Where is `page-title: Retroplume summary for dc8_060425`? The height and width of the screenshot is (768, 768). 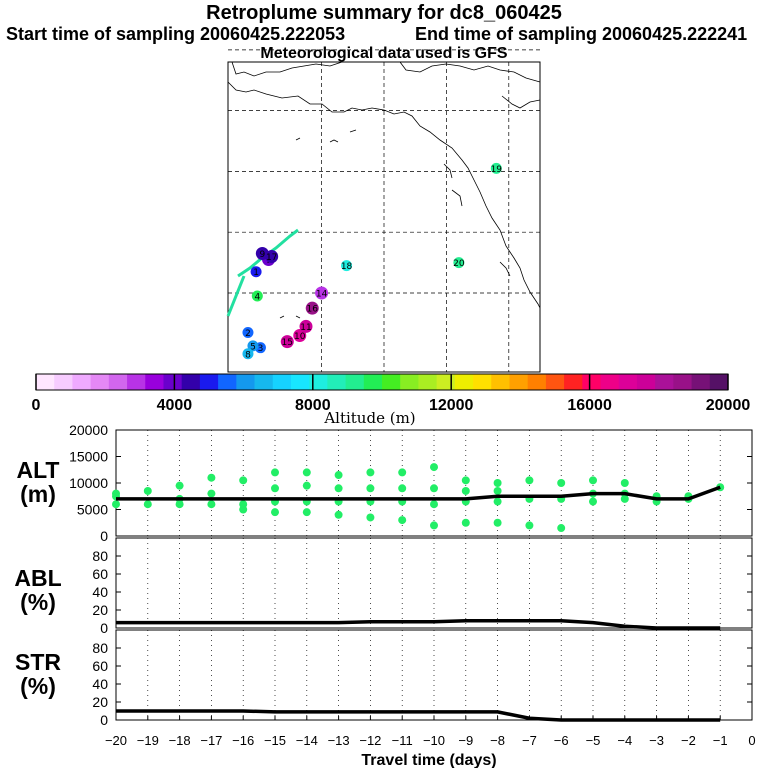 page-title: Retroplume summary for dc8_060425 is located at coordinates (384, 13).